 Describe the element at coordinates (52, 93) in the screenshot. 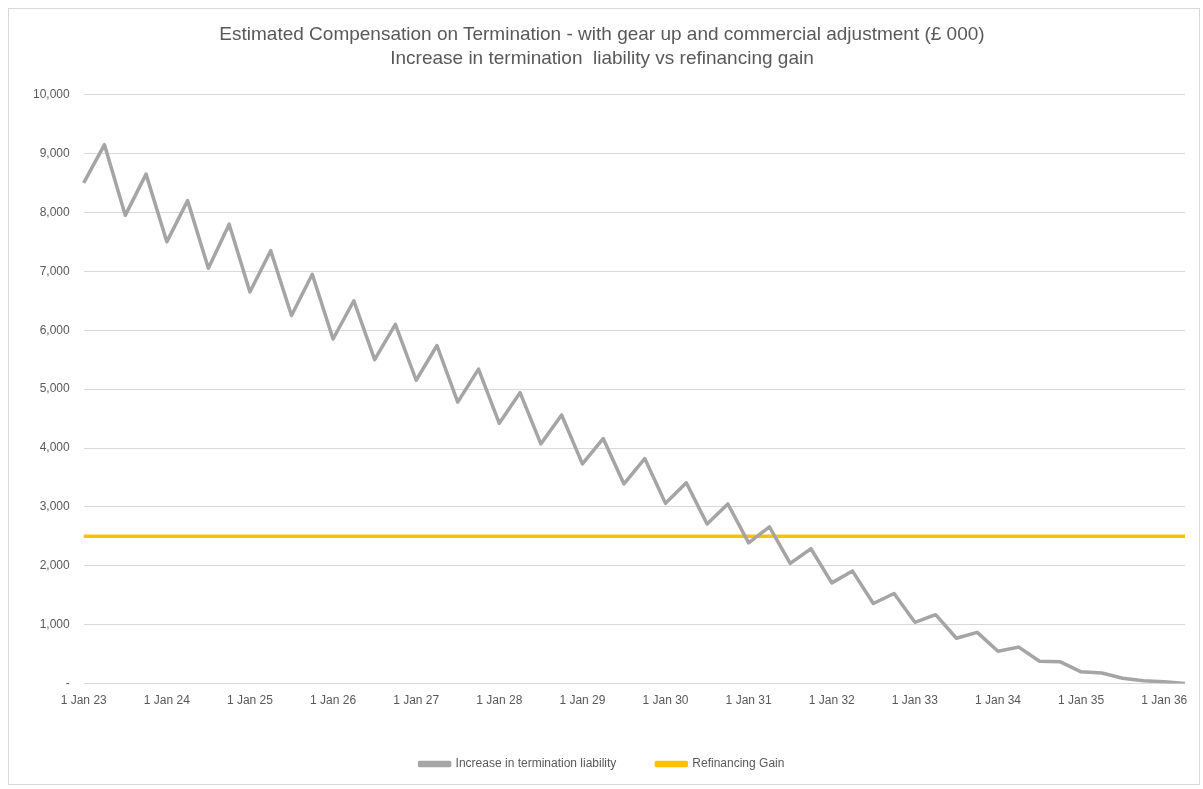

I see `y-tick-label: 10,000` at that location.